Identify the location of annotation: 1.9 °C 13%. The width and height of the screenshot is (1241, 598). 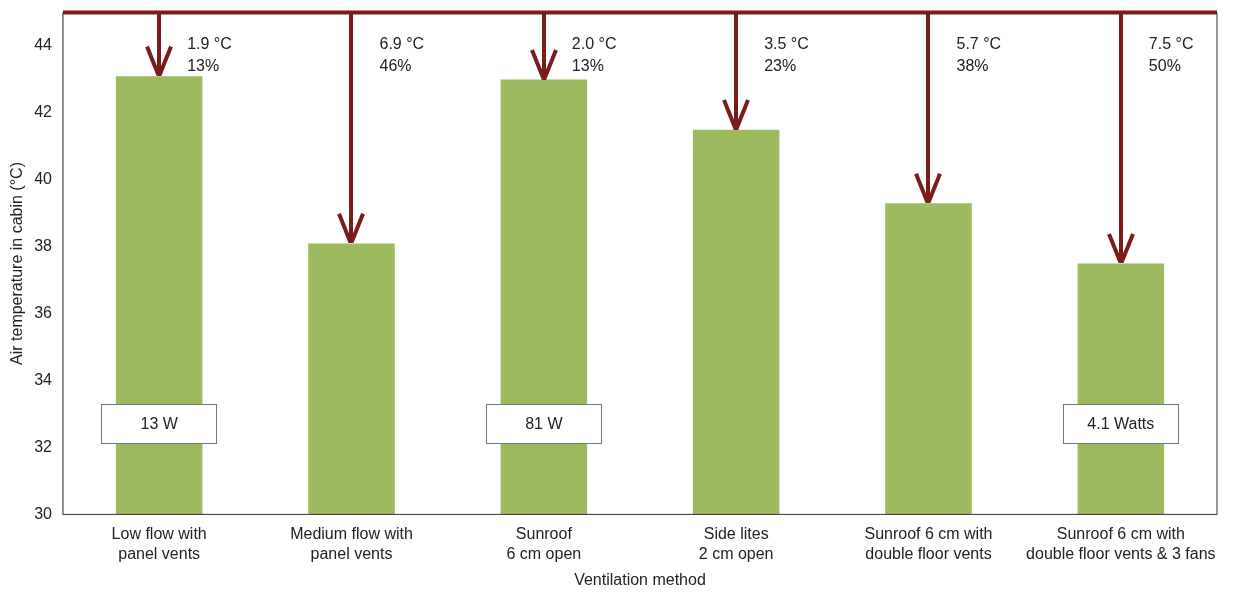
(209, 55).